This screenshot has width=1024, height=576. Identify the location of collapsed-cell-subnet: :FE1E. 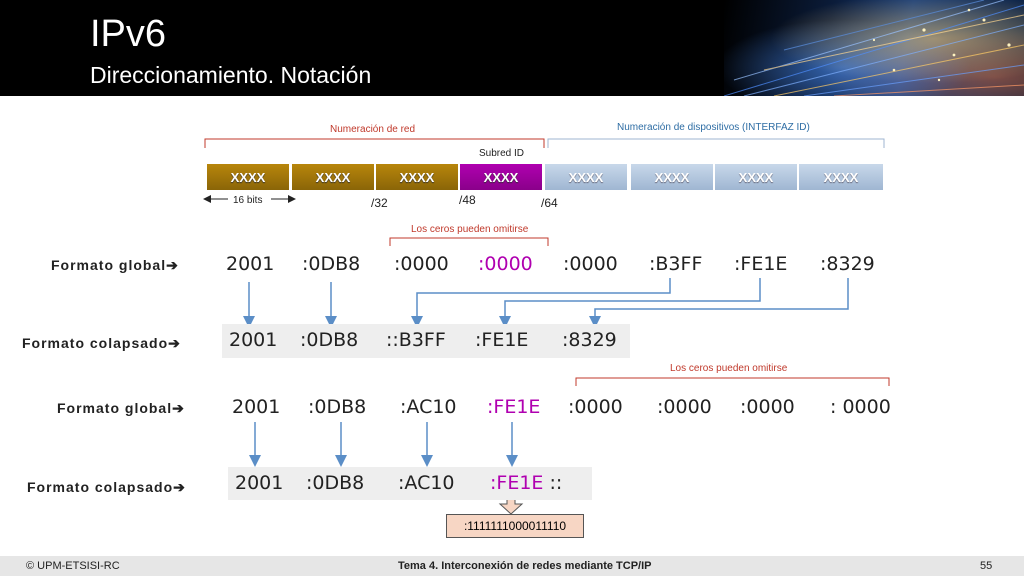
(517, 483).